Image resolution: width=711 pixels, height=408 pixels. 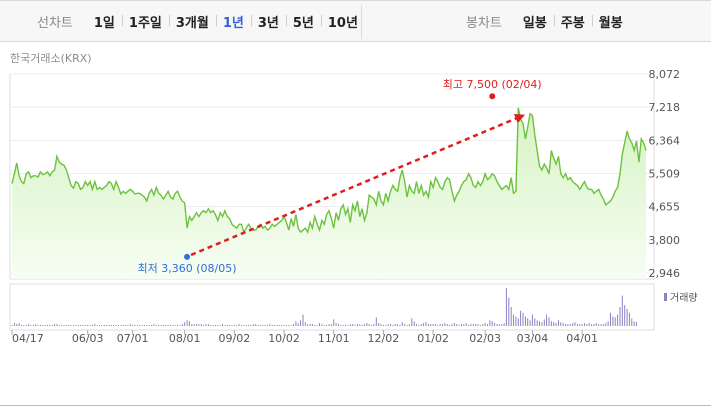 What do you see at coordinates (665, 107) in the screenshot?
I see `y-tick-label: 7,218` at bounding box center [665, 107].